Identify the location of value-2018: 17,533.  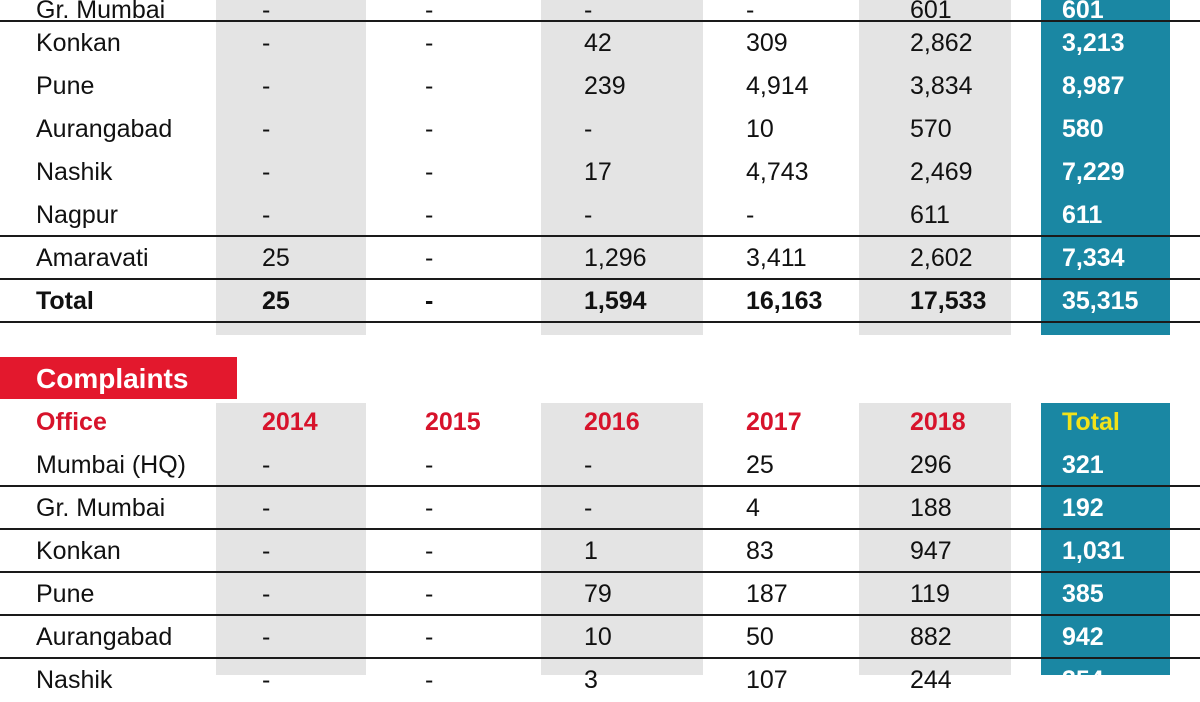
(948, 301).